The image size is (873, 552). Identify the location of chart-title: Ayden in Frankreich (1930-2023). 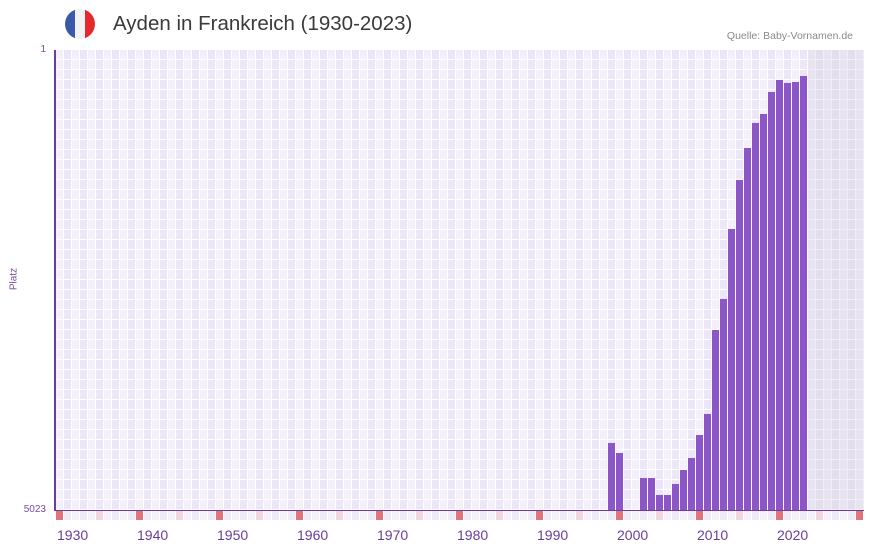
(263, 23).